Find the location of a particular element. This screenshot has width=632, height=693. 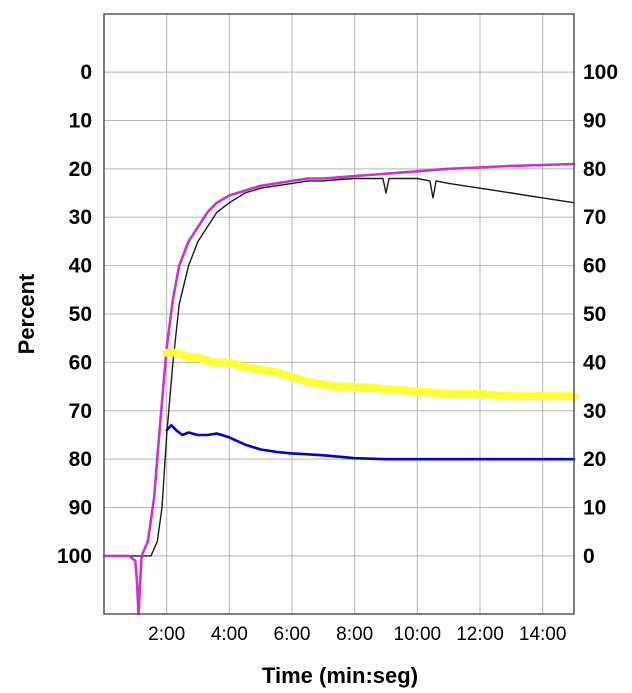

right-tick-label: 10 is located at coordinates (594, 508).